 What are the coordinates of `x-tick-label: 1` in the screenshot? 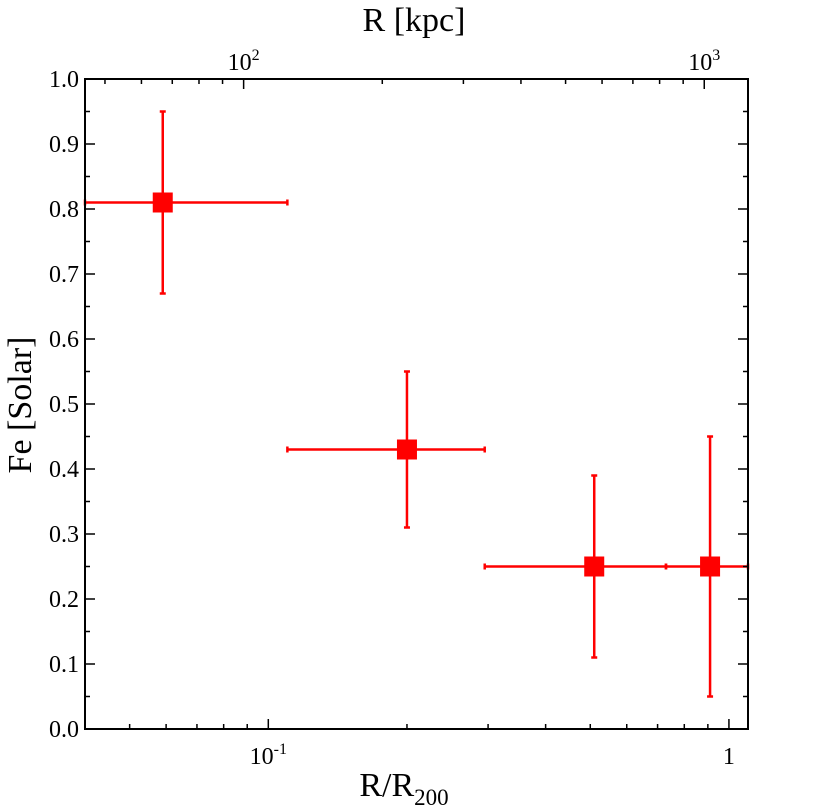 It's located at (729, 757).